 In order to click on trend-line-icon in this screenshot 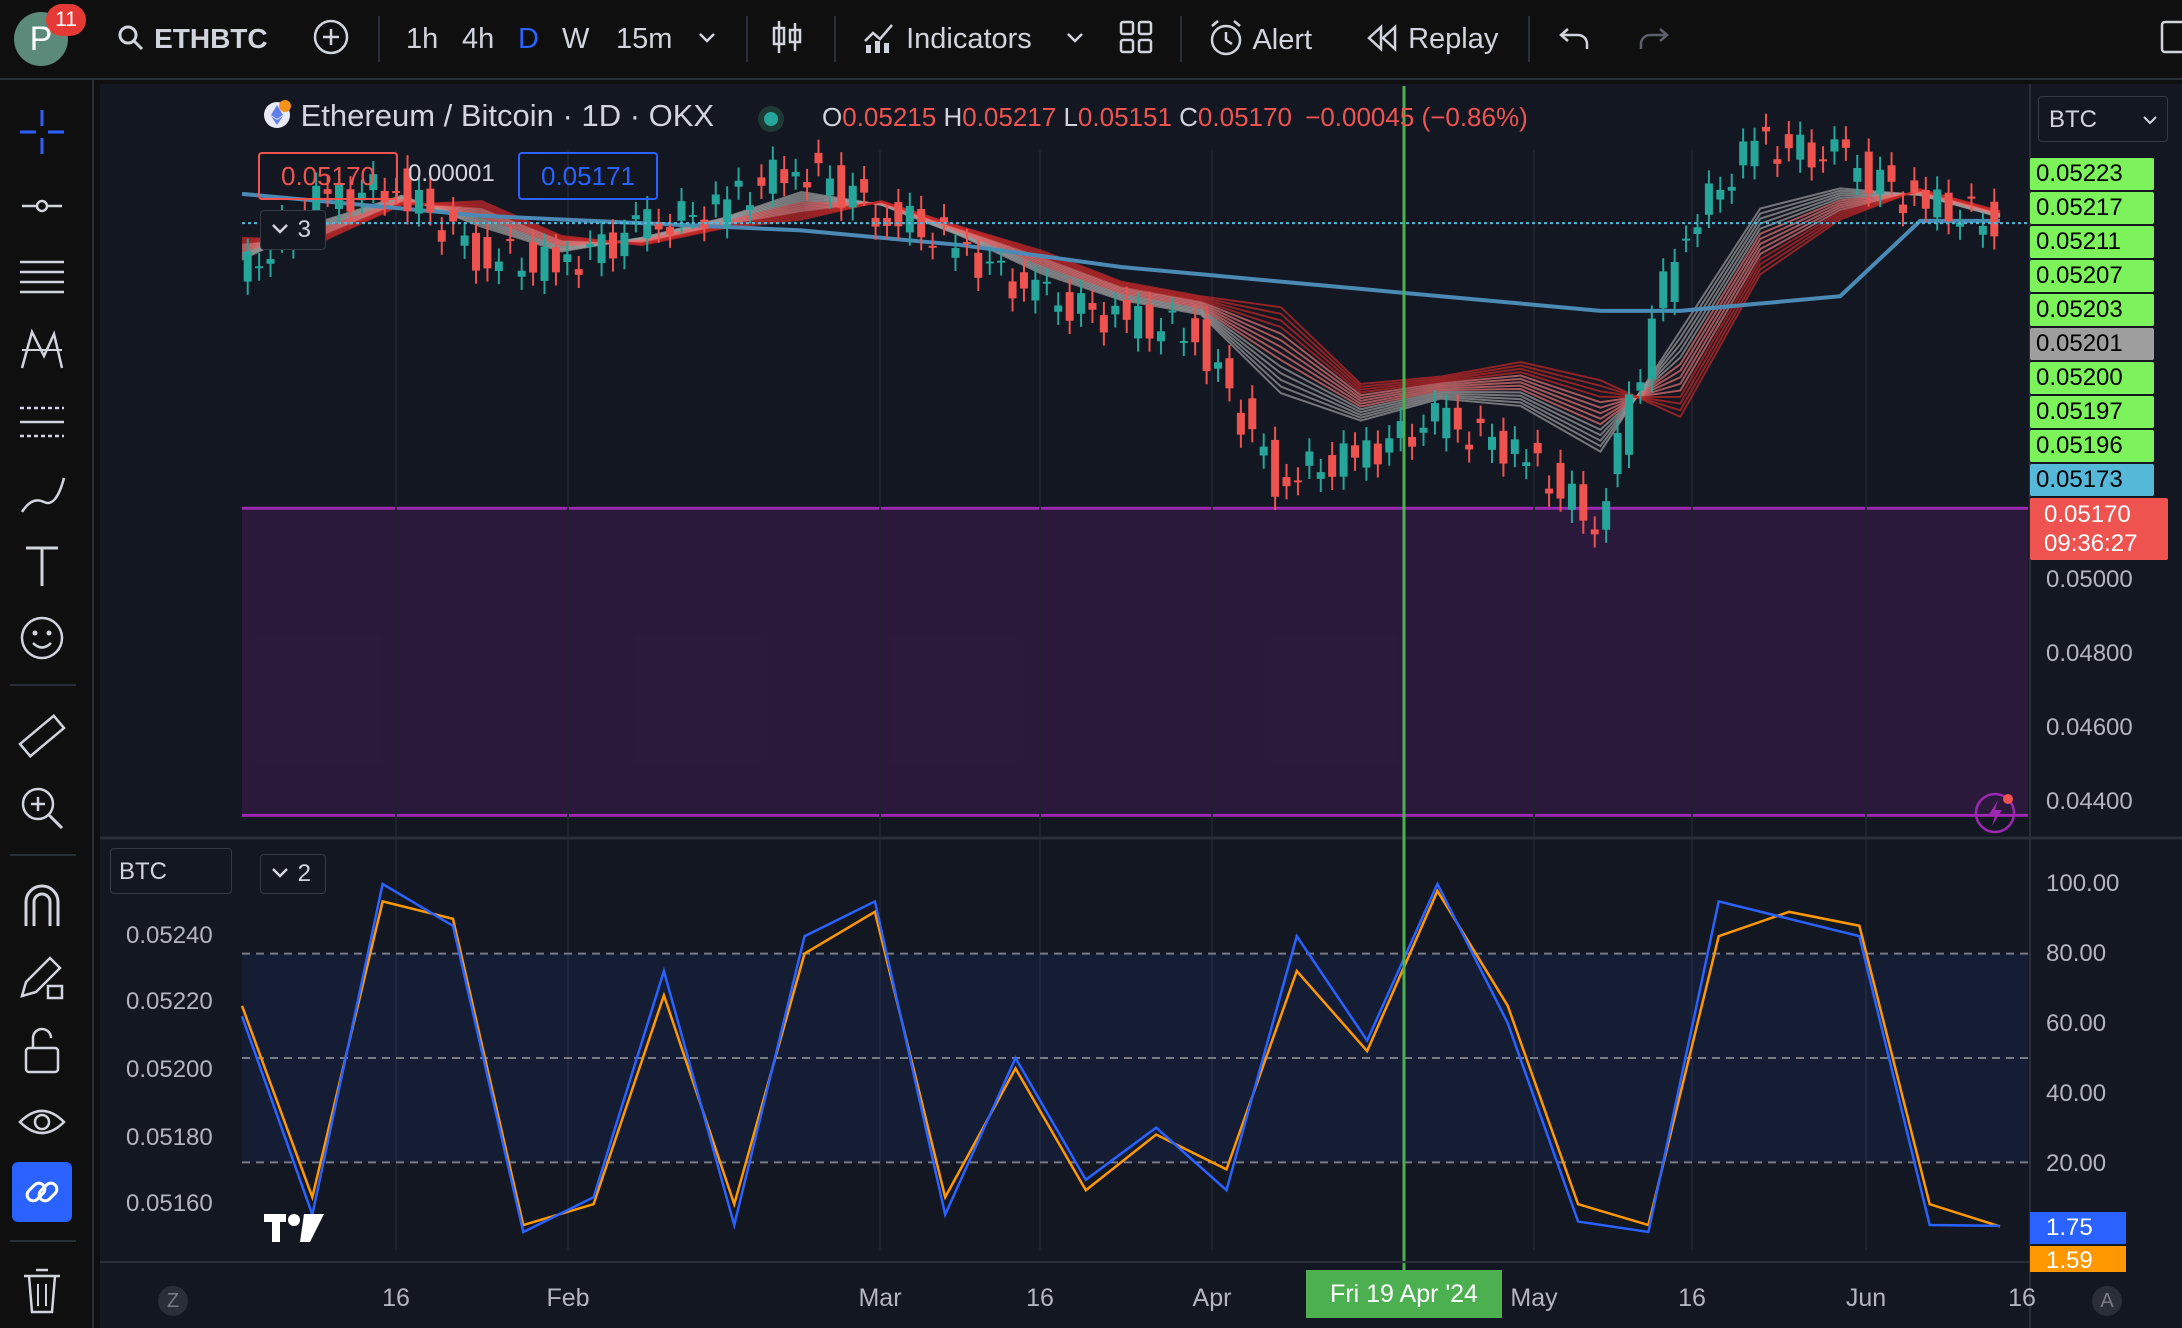, I will do `click(42, 206)`.